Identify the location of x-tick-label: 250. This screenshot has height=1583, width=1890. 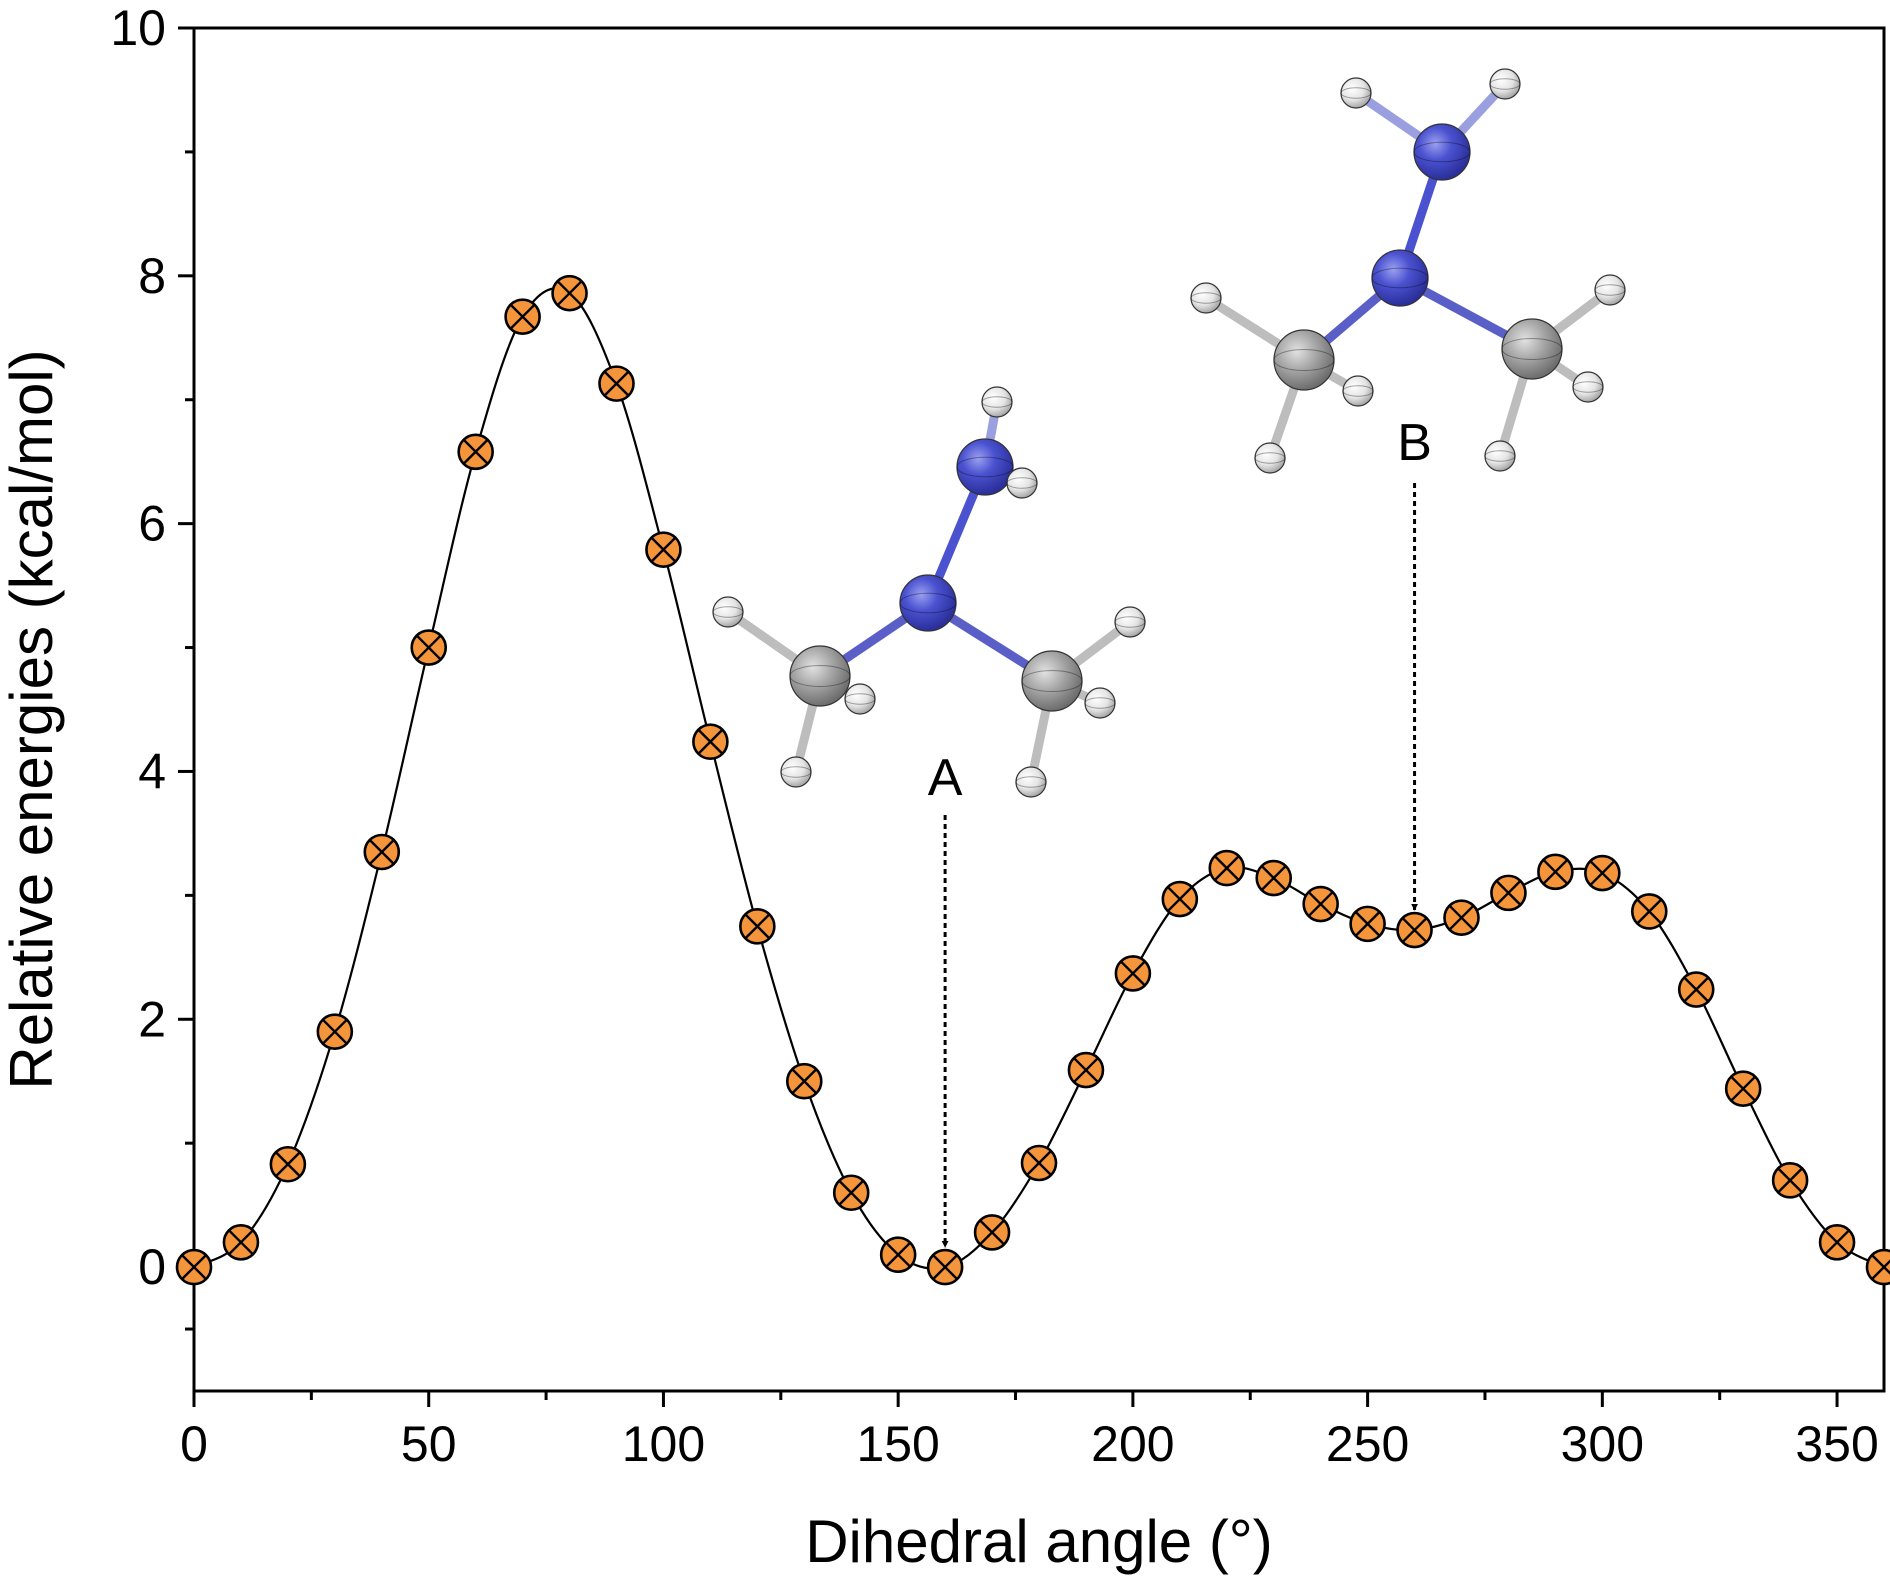
(1367, 1444).